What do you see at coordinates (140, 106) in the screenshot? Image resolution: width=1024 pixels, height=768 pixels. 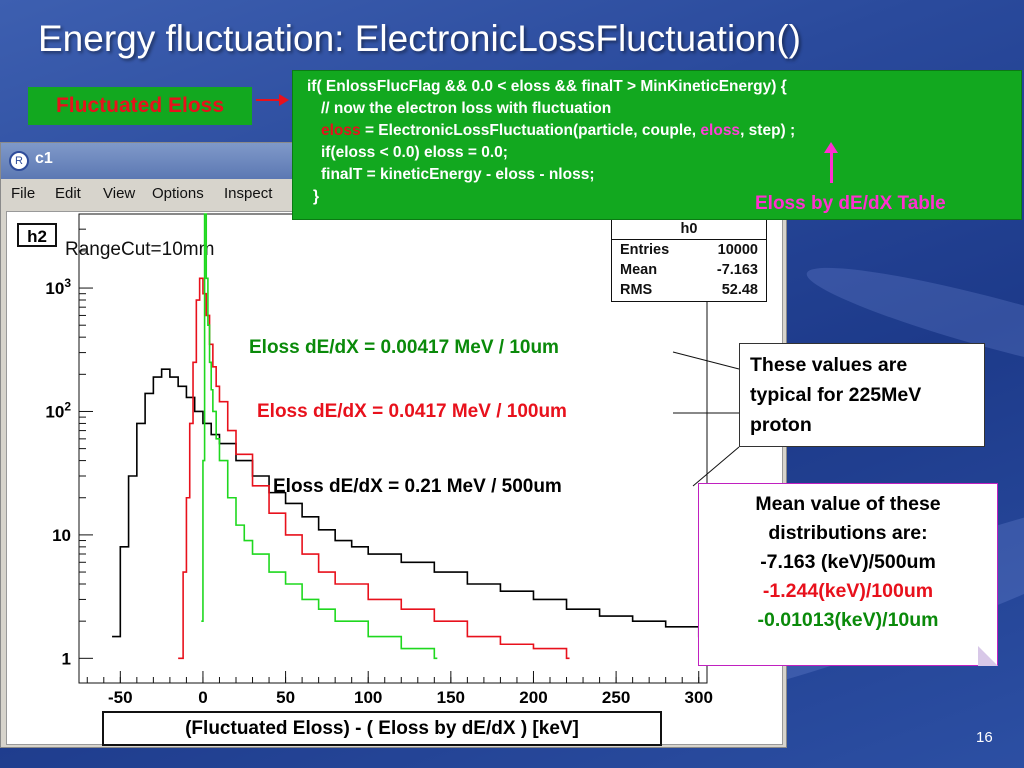 I see `fluctuated-eloss-label: Fluctuated Eloss` at bounding box center [140, 106].